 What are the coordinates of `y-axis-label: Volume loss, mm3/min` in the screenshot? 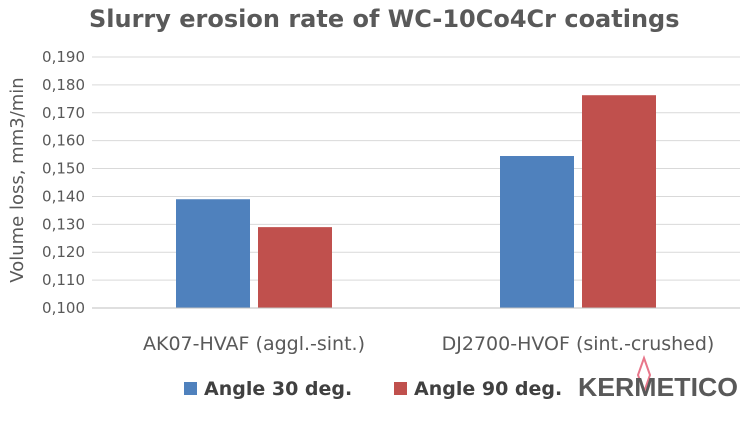 It's located at (17, 179).